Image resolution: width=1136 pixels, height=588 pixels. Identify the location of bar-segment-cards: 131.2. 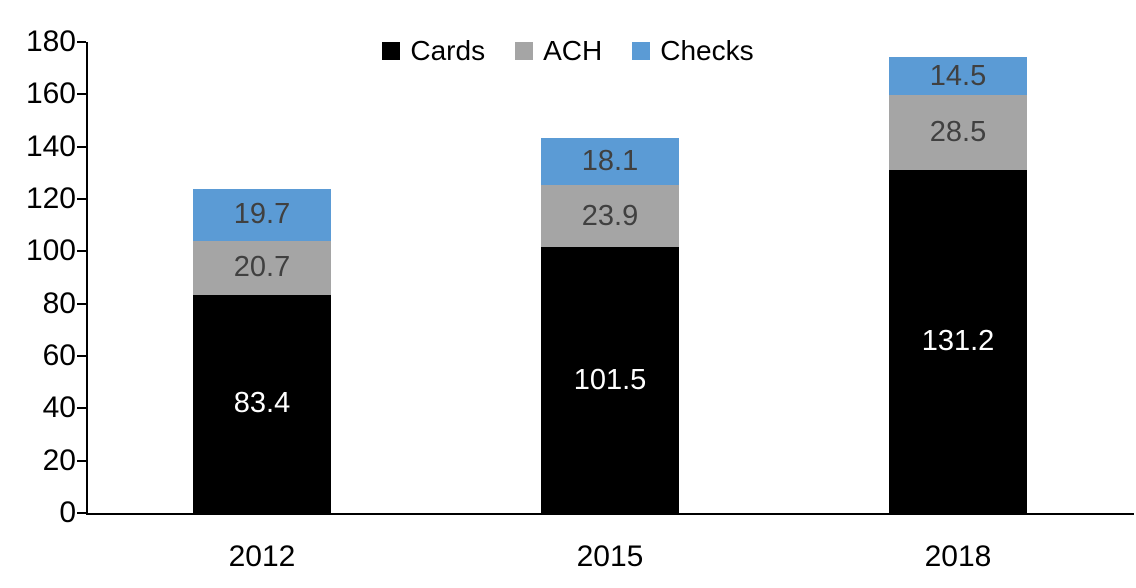
(958, 341).